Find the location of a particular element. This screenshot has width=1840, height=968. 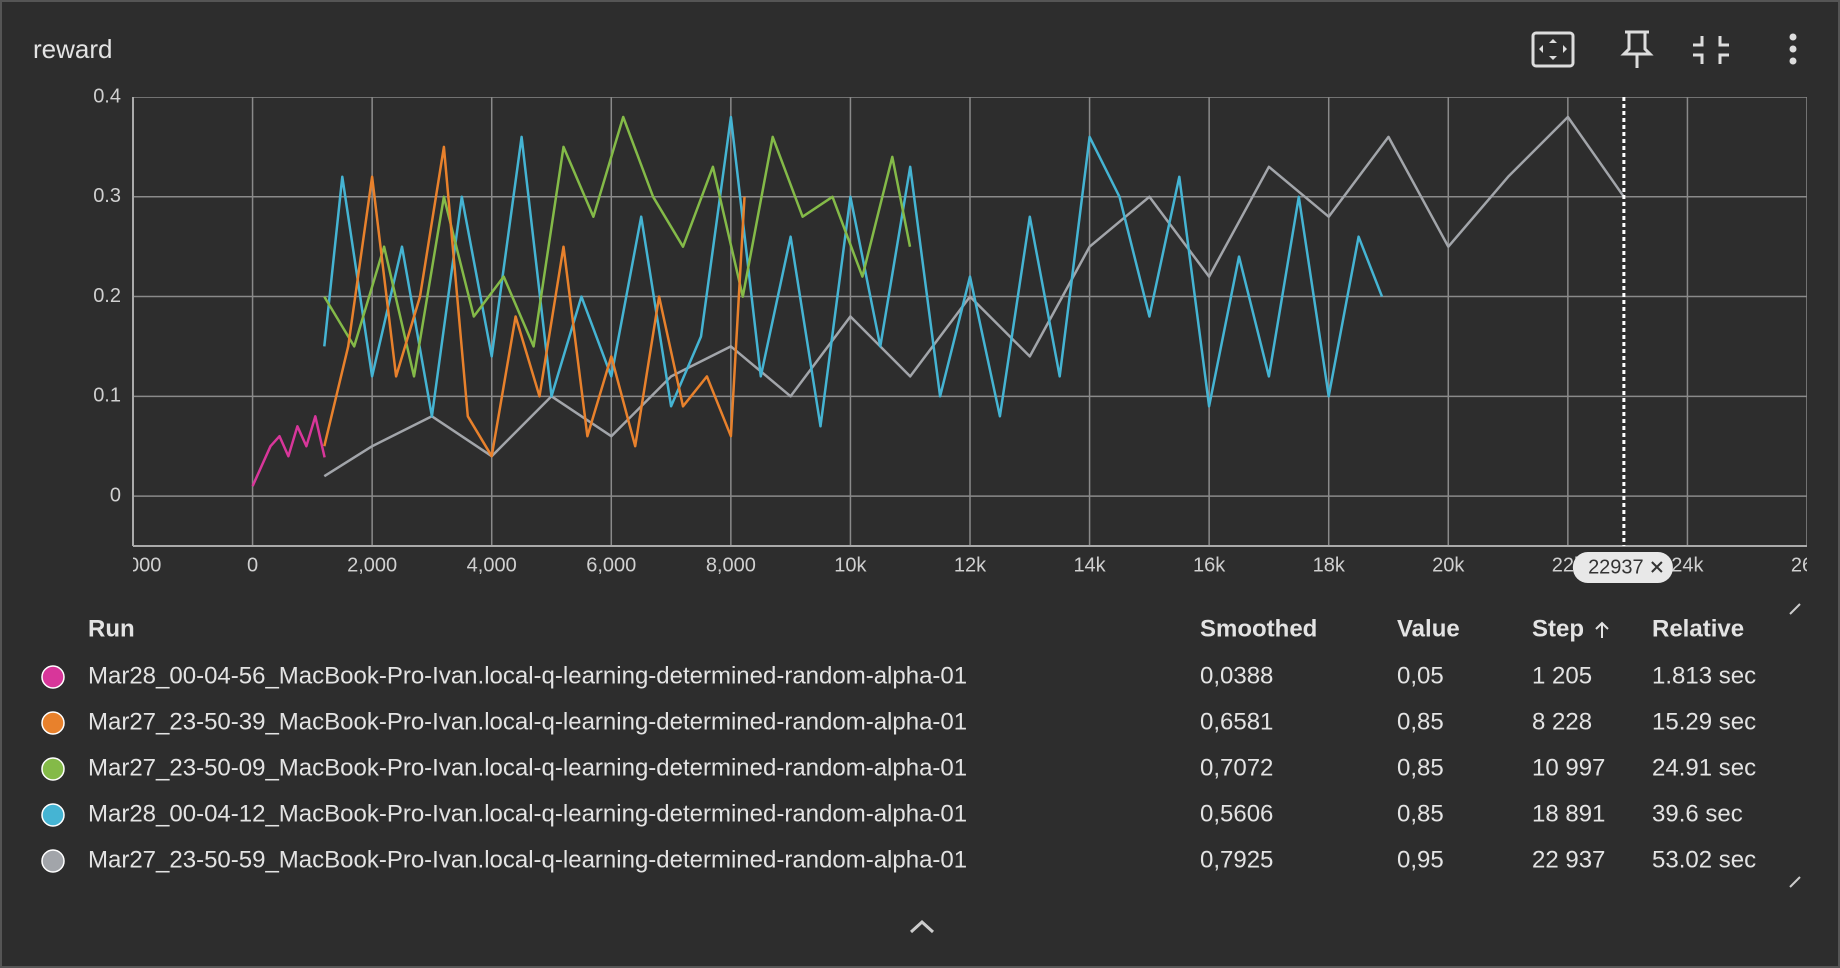

column-header: Run is located at coordinates (111, 628).